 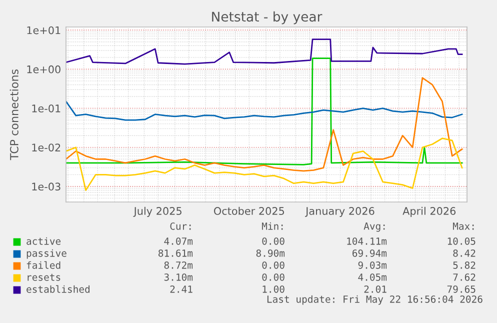 What do you see at coordinates (272, 226) in the screenshot?
I see `text: Min:` at bounding box center [272, 226].